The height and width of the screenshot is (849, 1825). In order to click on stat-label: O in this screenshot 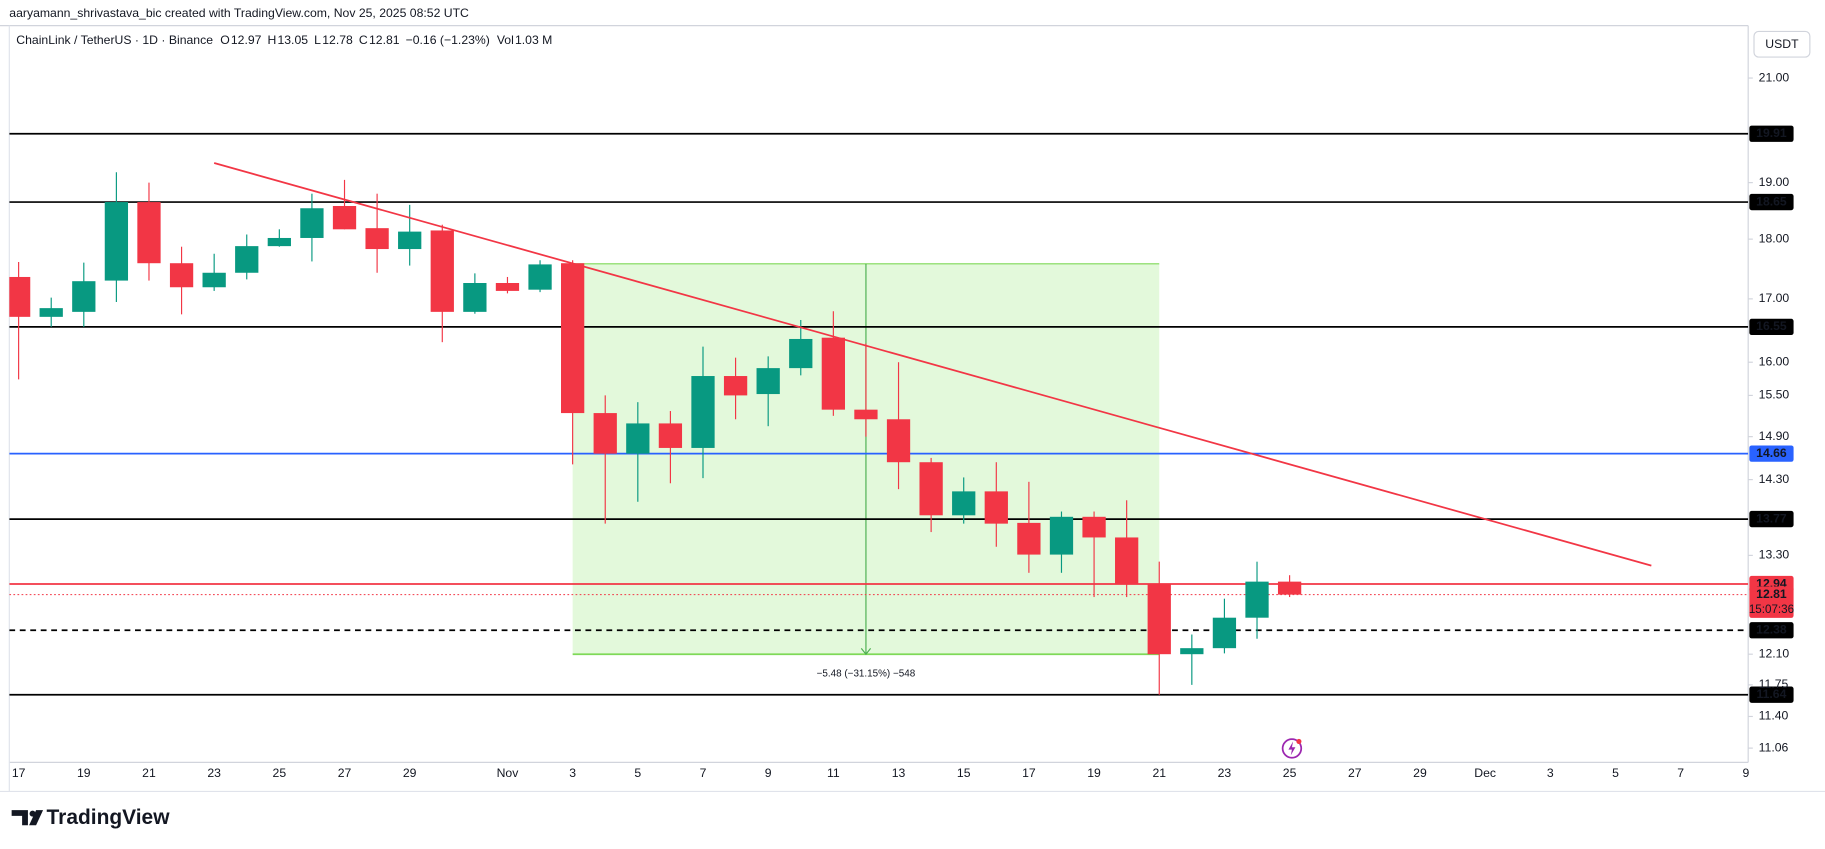, I will do `click(225, 40)`.